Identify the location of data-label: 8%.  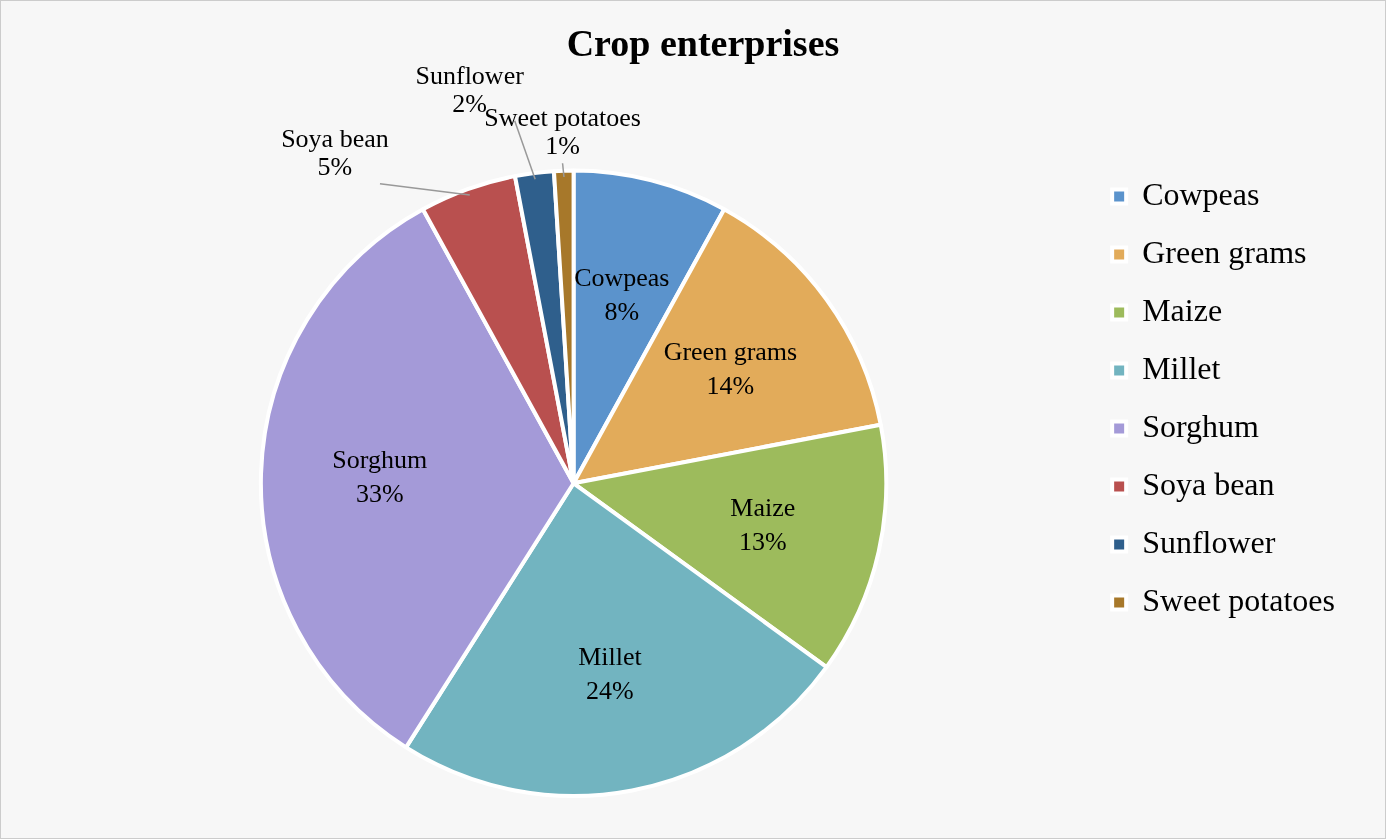
(622, 312).